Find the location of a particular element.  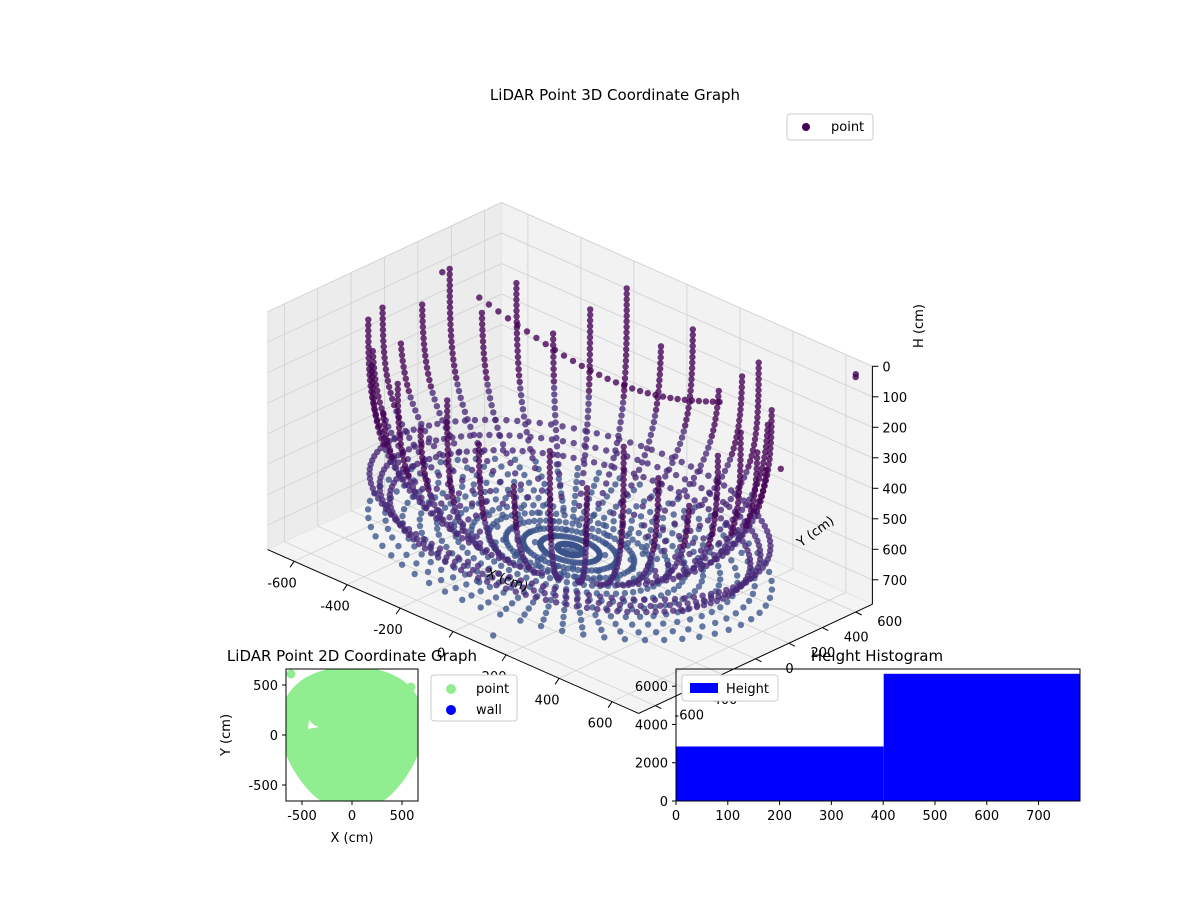

chart-2d-xtick-label: 0 is located at coordinates (352, 816).